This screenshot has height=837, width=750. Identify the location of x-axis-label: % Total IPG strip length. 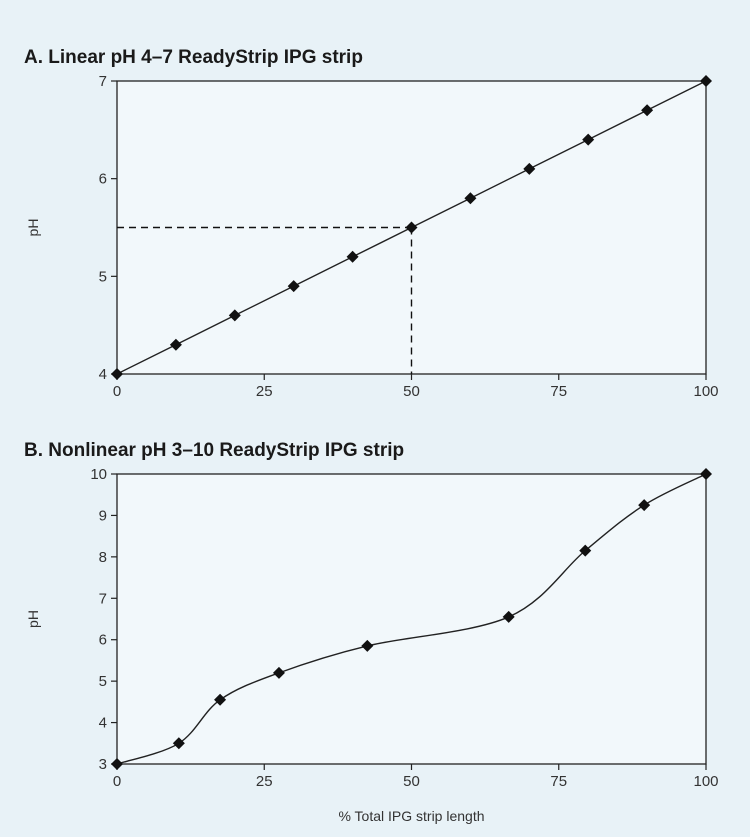
(411, 816).